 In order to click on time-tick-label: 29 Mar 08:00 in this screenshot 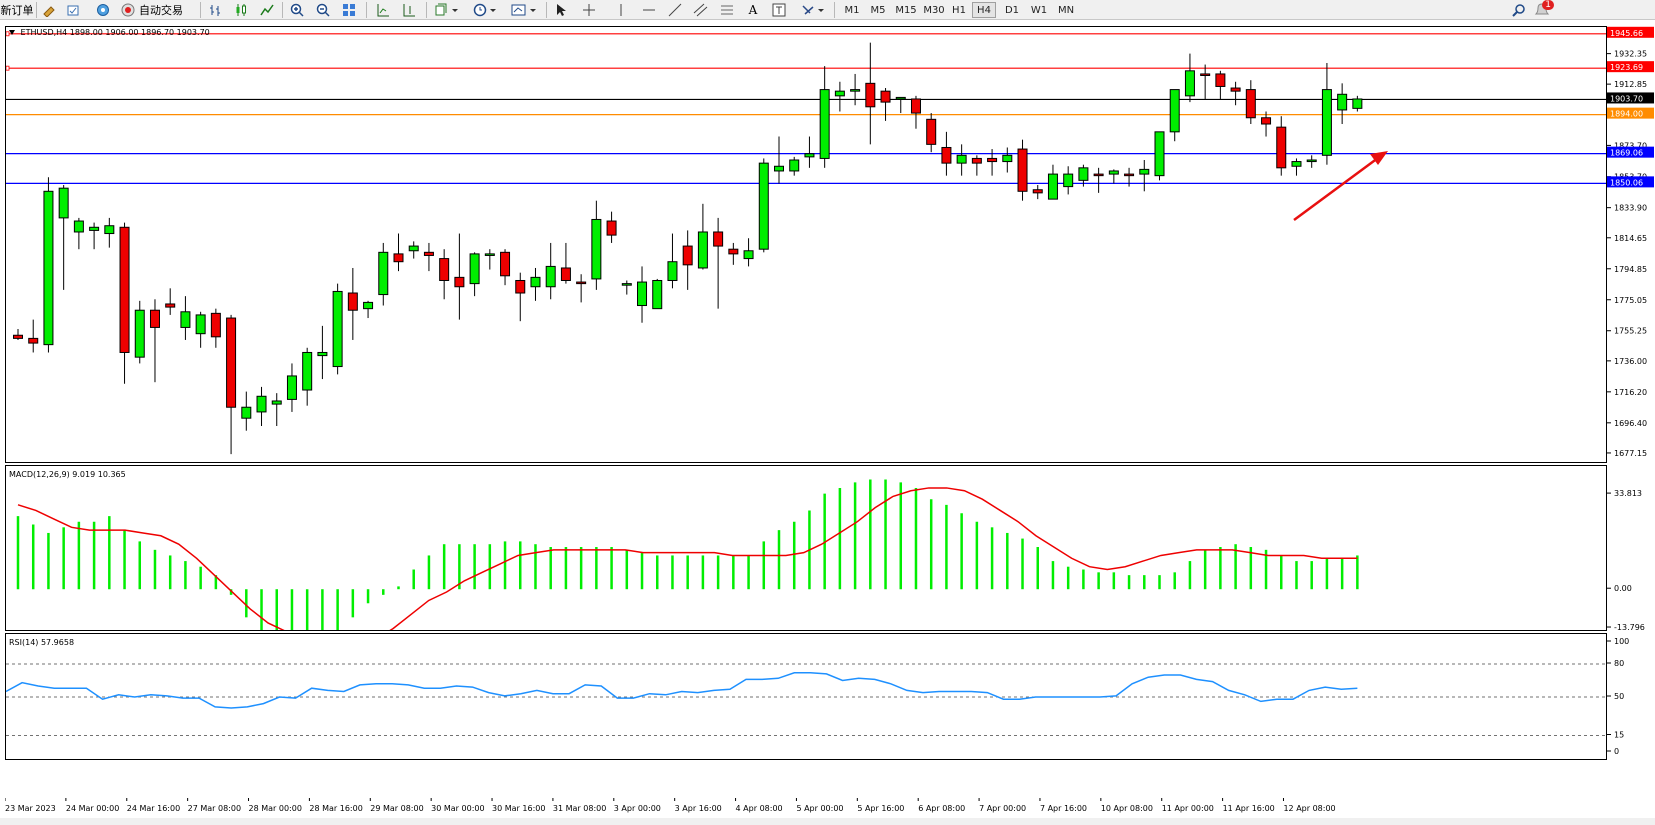, I will do `click(396, 808)`.